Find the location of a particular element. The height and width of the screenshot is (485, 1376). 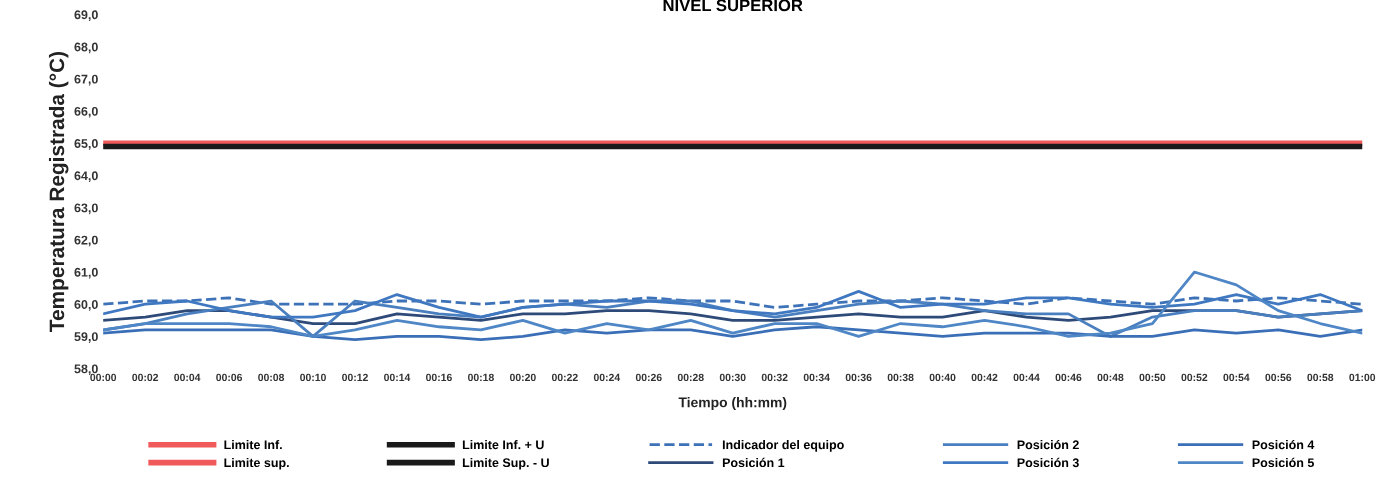

legend-label: Posición 1 is located at coordinates (753, 462).